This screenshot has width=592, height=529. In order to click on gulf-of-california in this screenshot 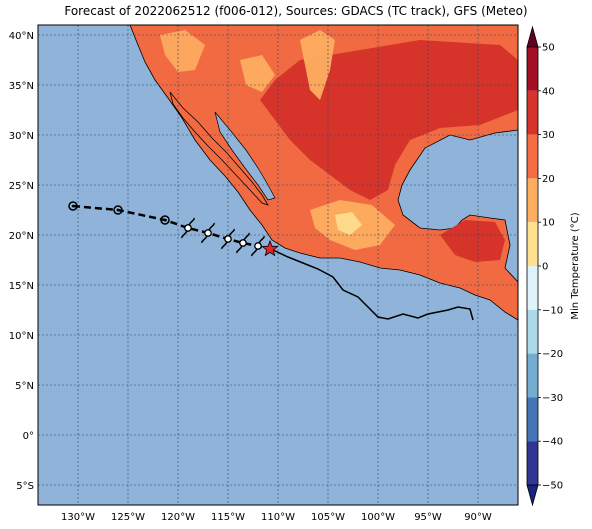, I will do `click(245, 156)`.